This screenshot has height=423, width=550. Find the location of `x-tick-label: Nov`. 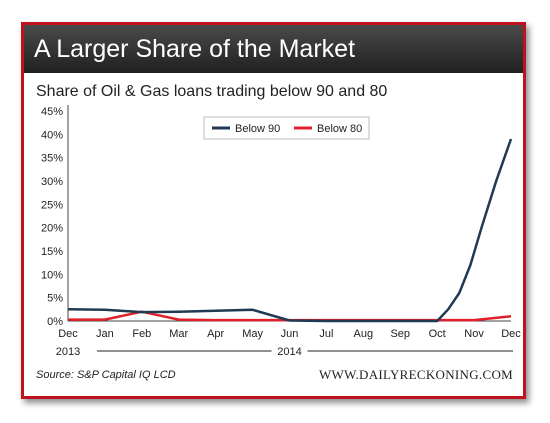

x-tick-label: Nov is located at coordinates (474, 334).